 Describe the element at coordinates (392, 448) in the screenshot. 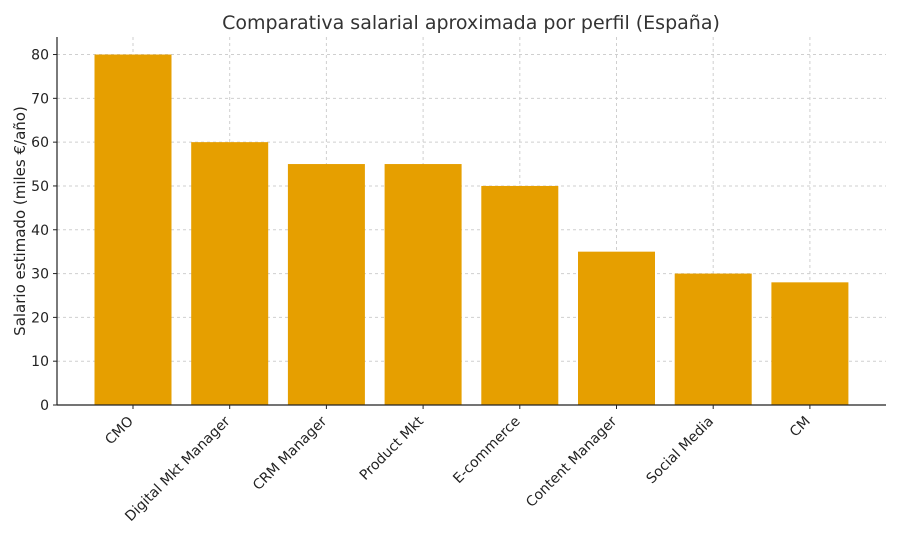

I see `x-tick-label: Product Mkt` at that location.